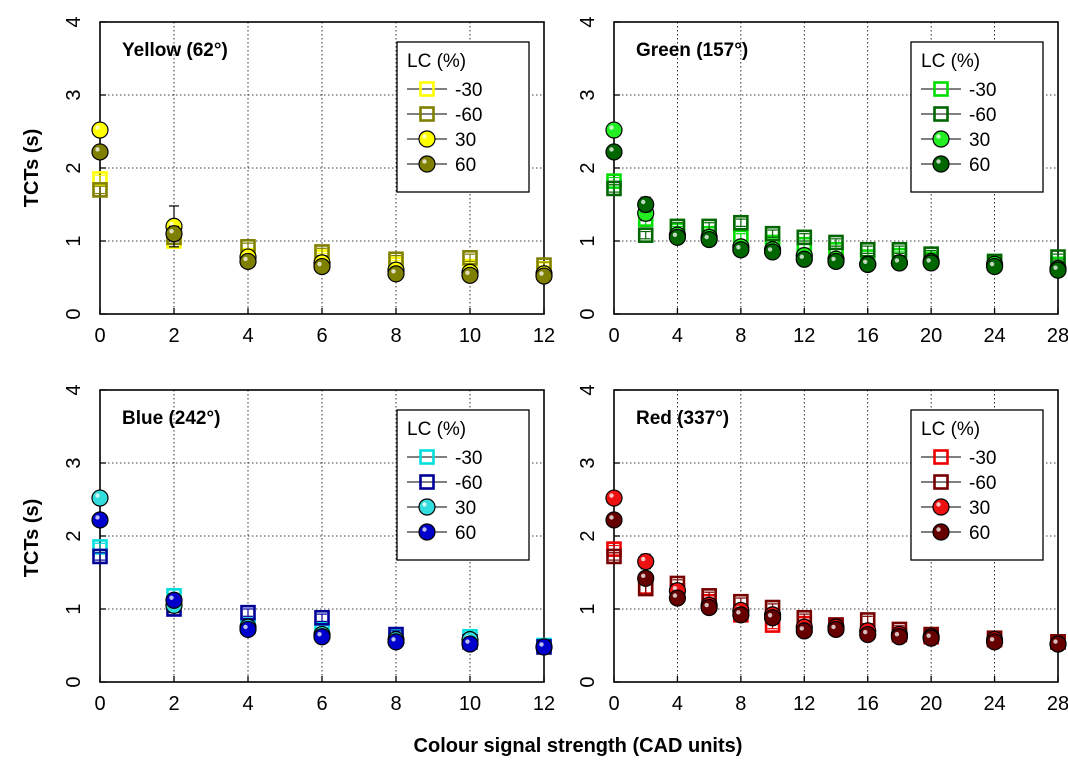  Describe the element at coordinates (544, 704) in the screenshot. I see `x-tick-label: 12` at that location.